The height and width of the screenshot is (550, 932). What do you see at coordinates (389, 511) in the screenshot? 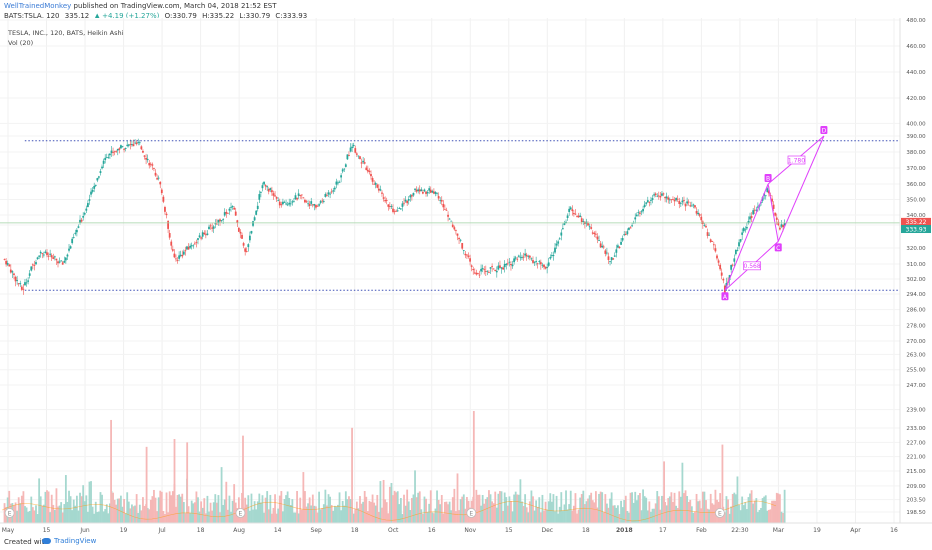
I see `volume-ma-line` at bounding box center [389, 511].